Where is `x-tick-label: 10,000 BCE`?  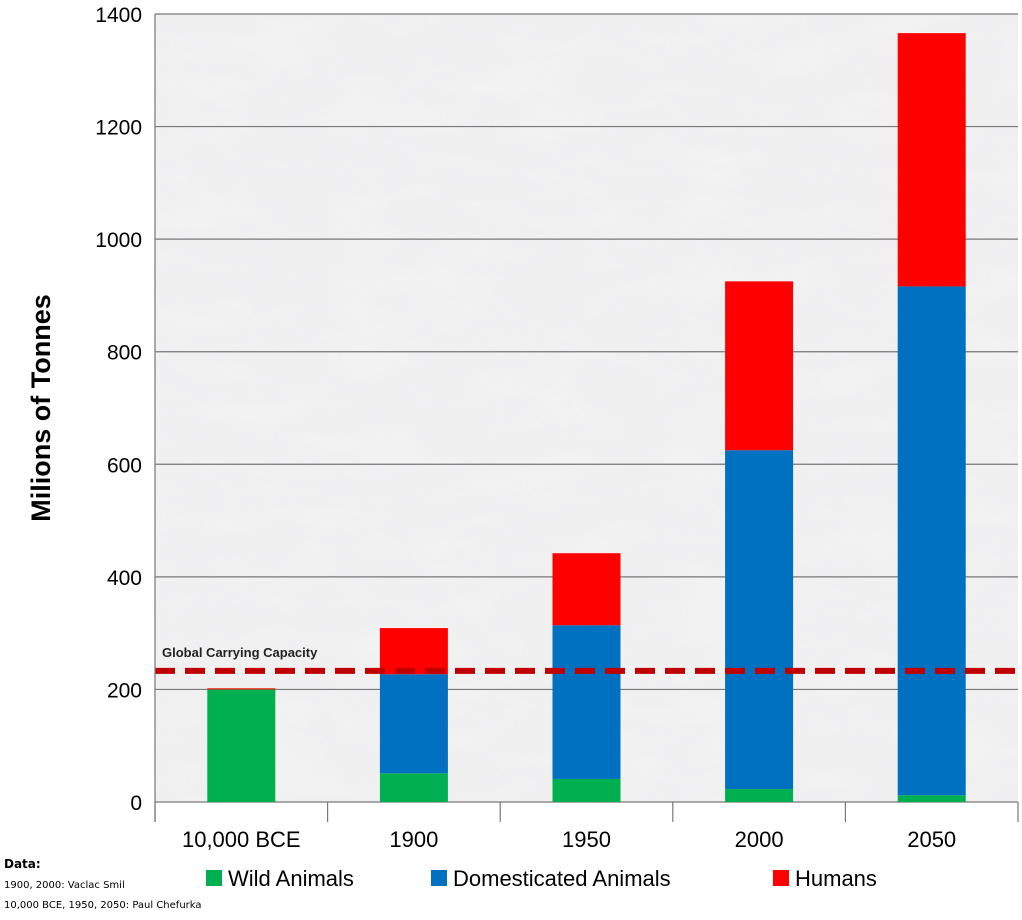
x-tick-label: 10,000 BCE is located at coordinates (241, 839).